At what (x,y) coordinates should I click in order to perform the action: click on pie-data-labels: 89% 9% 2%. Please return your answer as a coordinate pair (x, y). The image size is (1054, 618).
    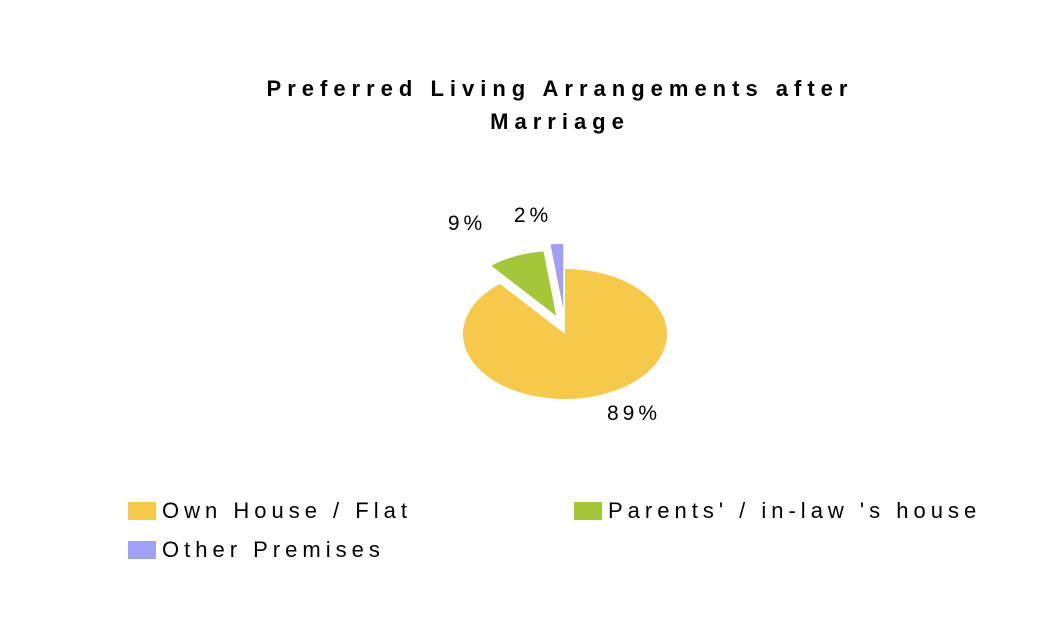
    Looking at the image, I should click on (554, 314).